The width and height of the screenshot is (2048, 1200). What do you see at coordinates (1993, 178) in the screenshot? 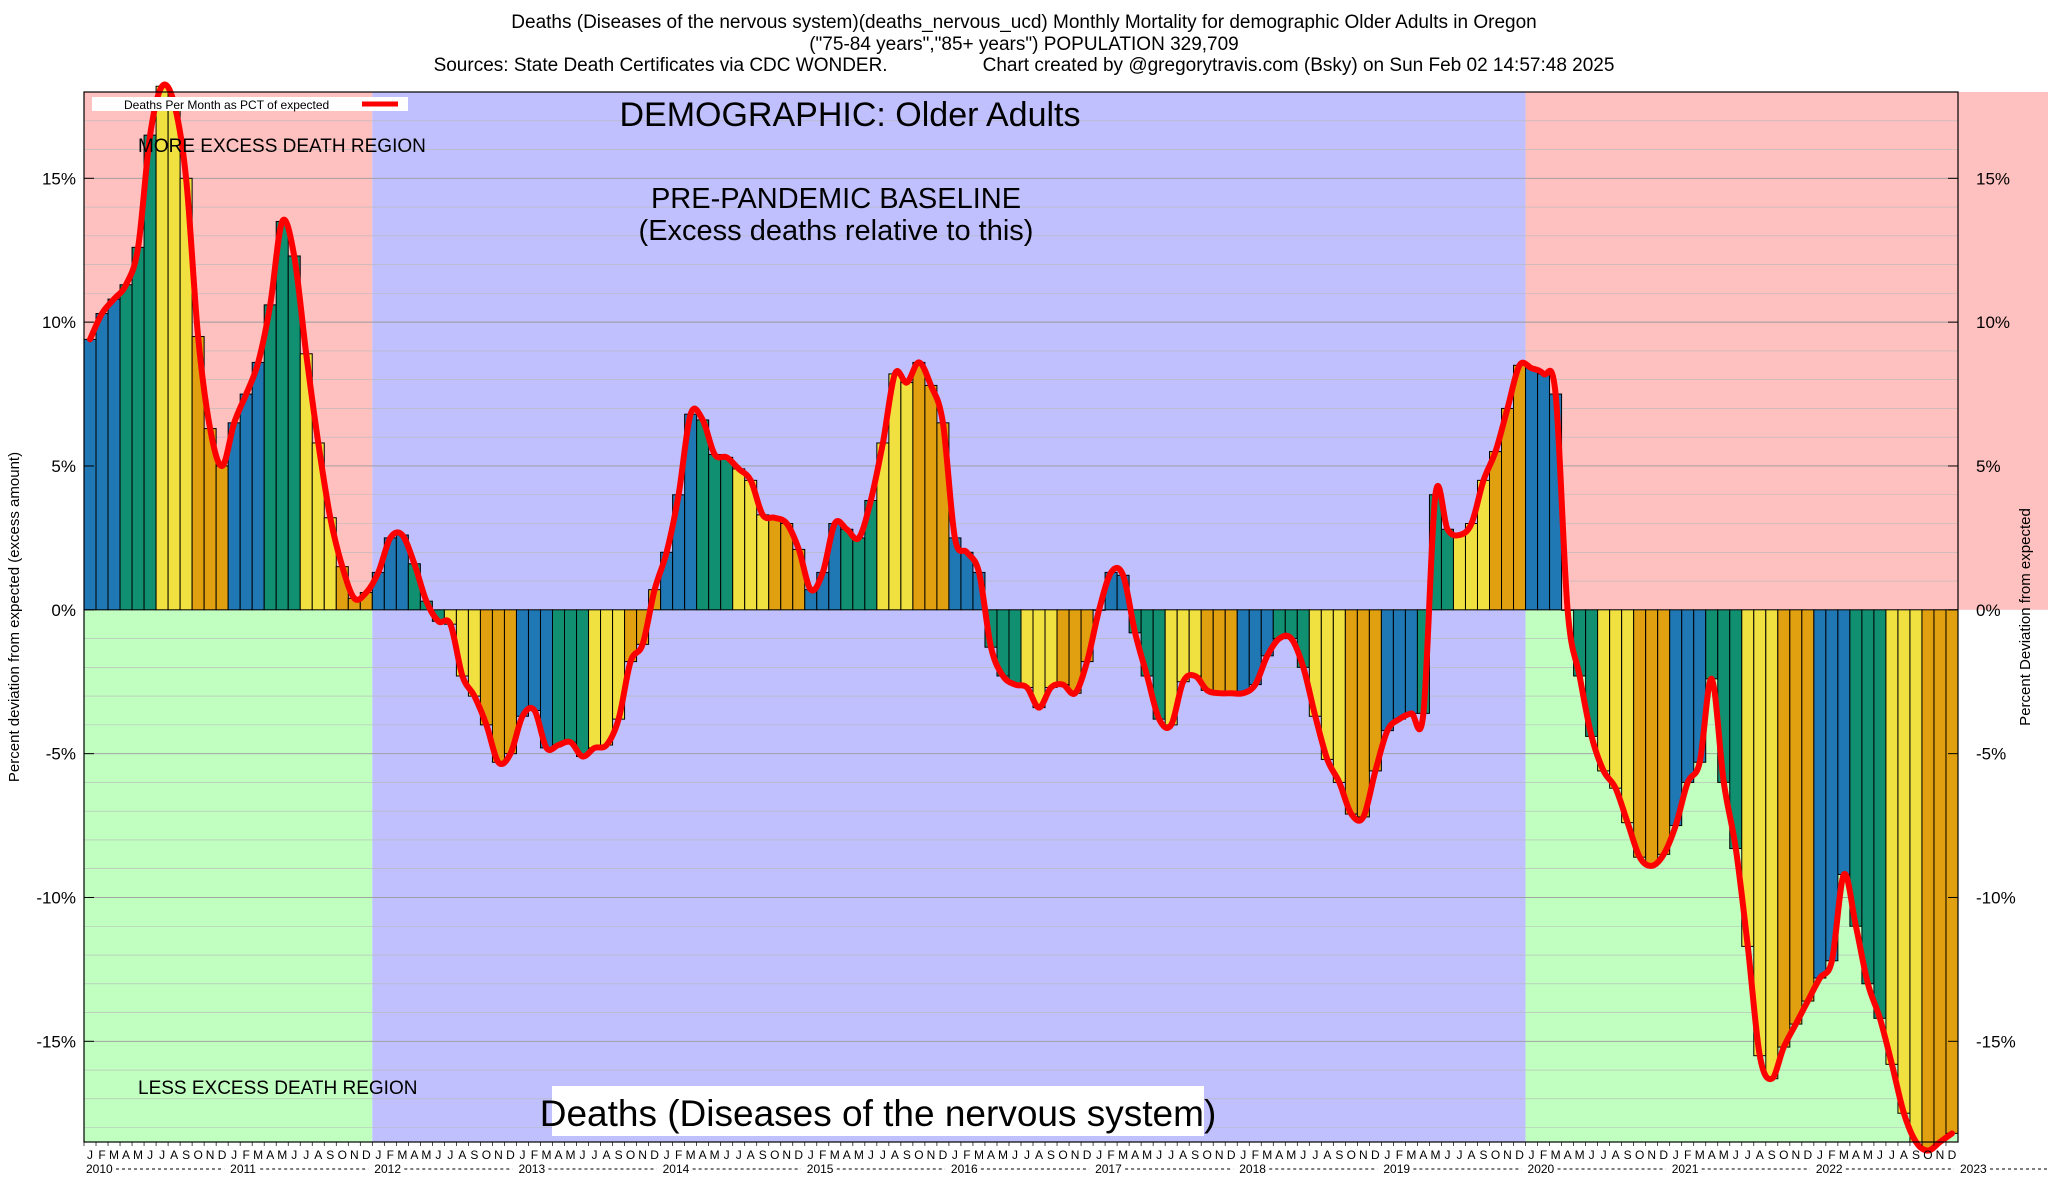
I see `y-tick-label-right: 15%` at bounding box center [1993, 178].